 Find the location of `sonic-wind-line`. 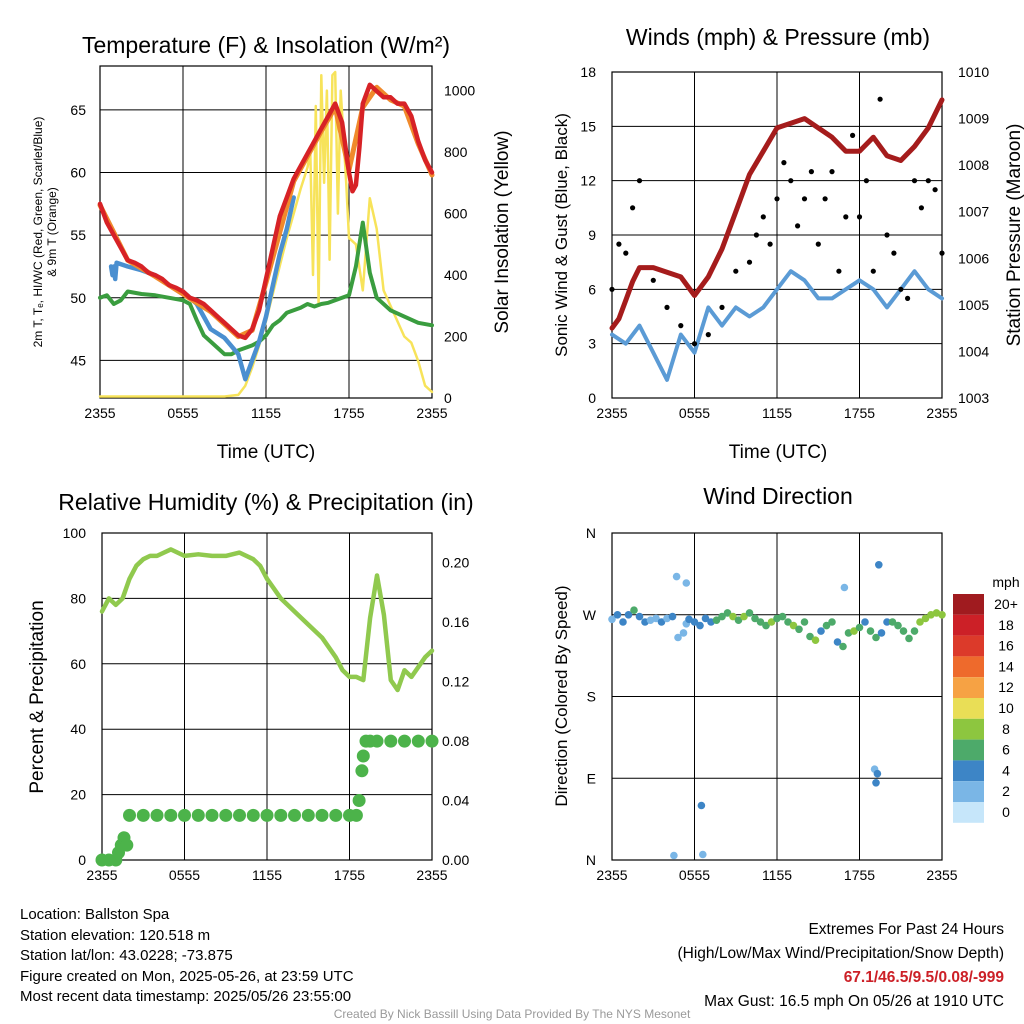

sonic-wind-line is located at coordinates (777, 325).